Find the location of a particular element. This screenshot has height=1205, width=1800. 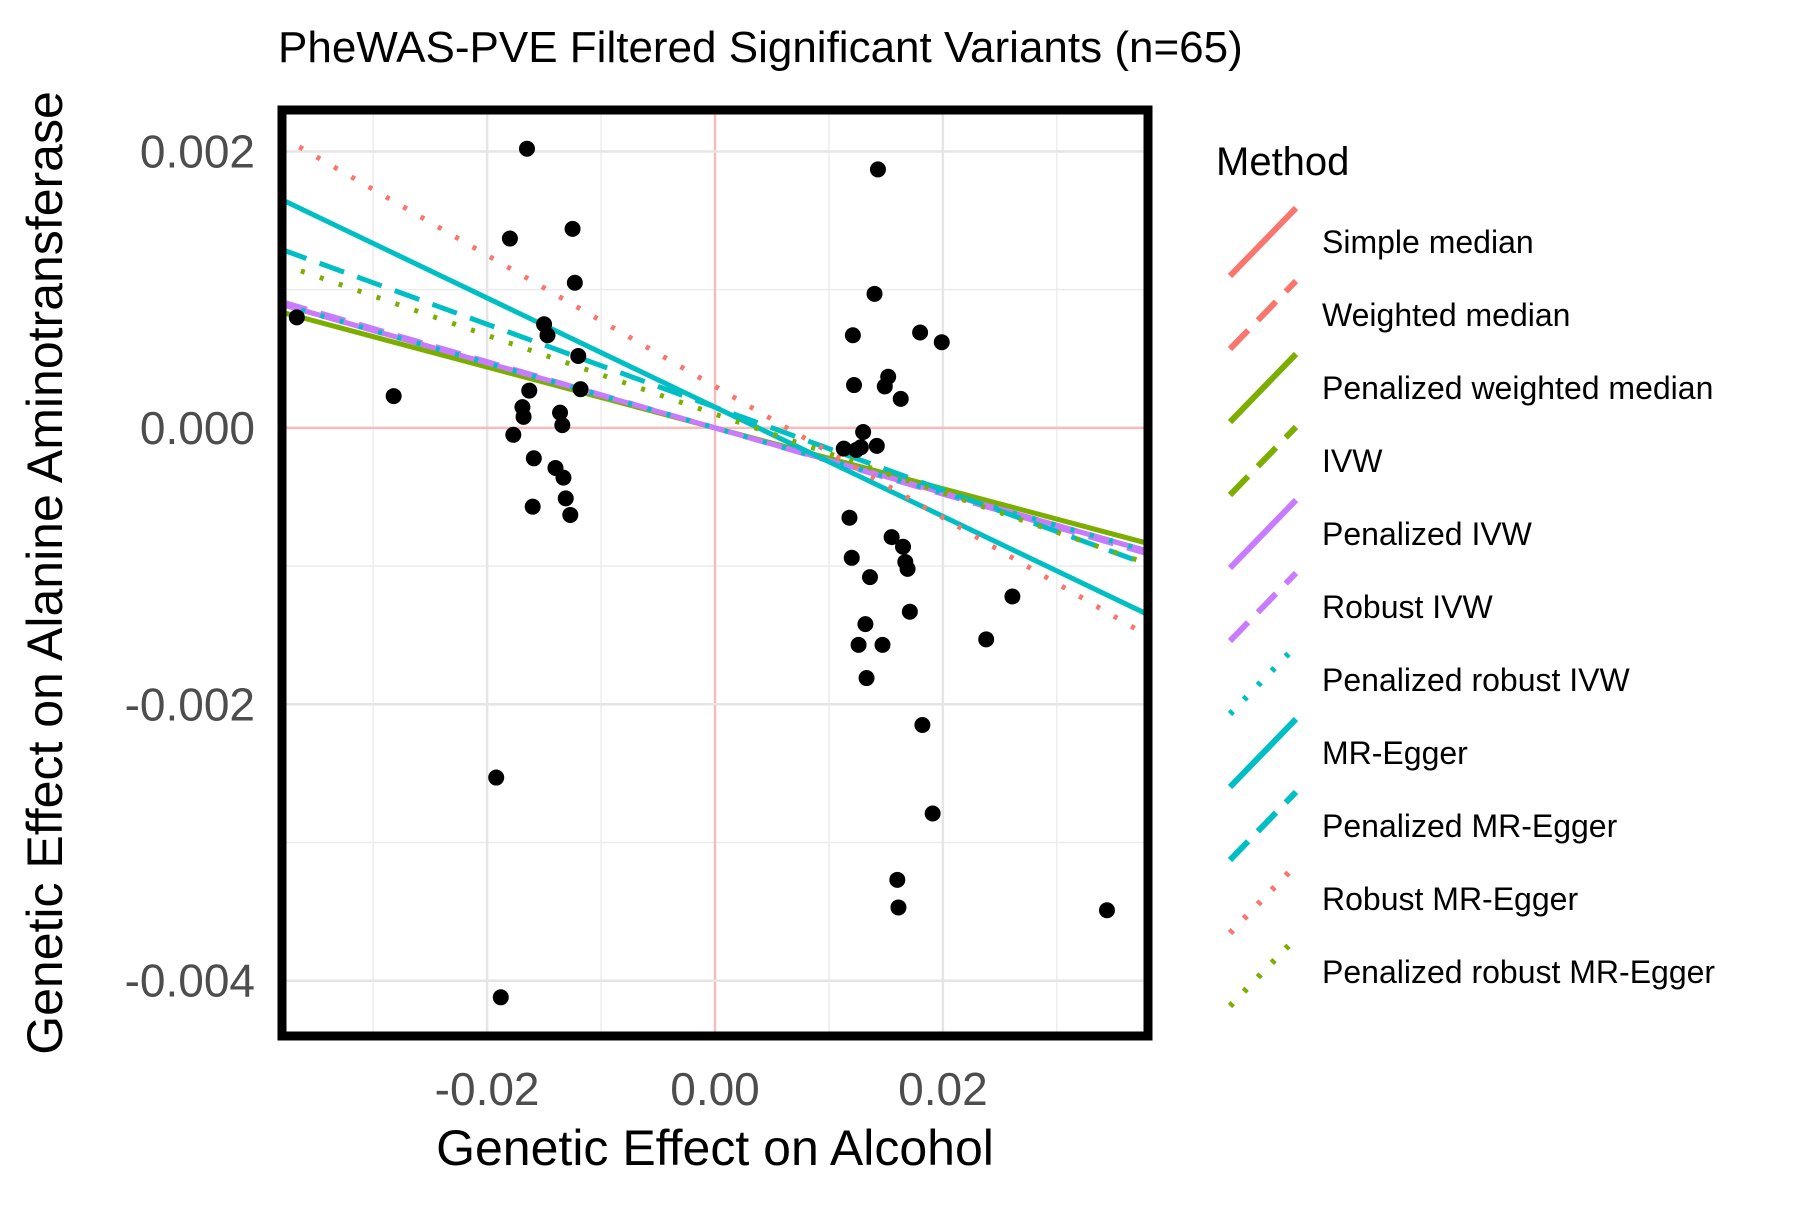

legend-item: MR-Egger is located at coordinates (1347, 753).